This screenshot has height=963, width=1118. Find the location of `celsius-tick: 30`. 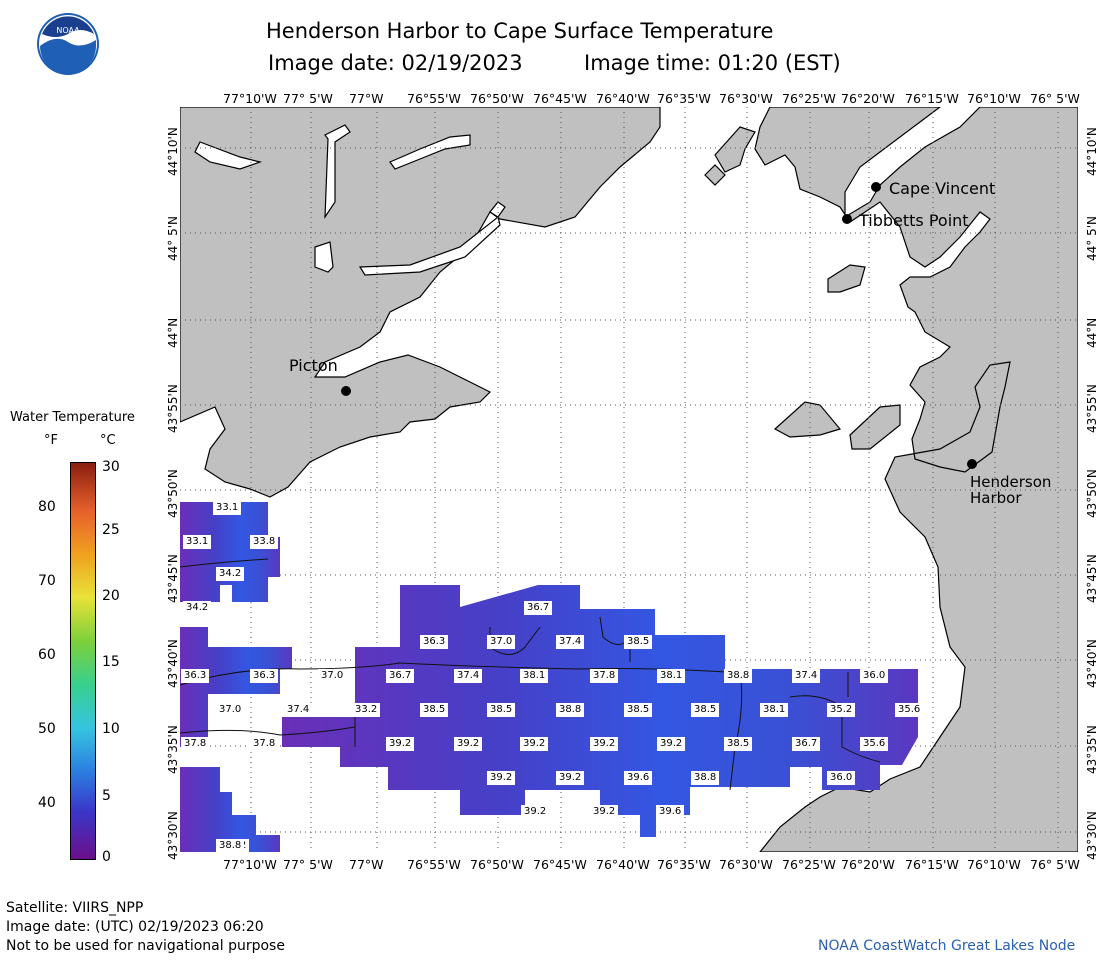

celsius-tick: 30 is located at coordinates (111, 467).